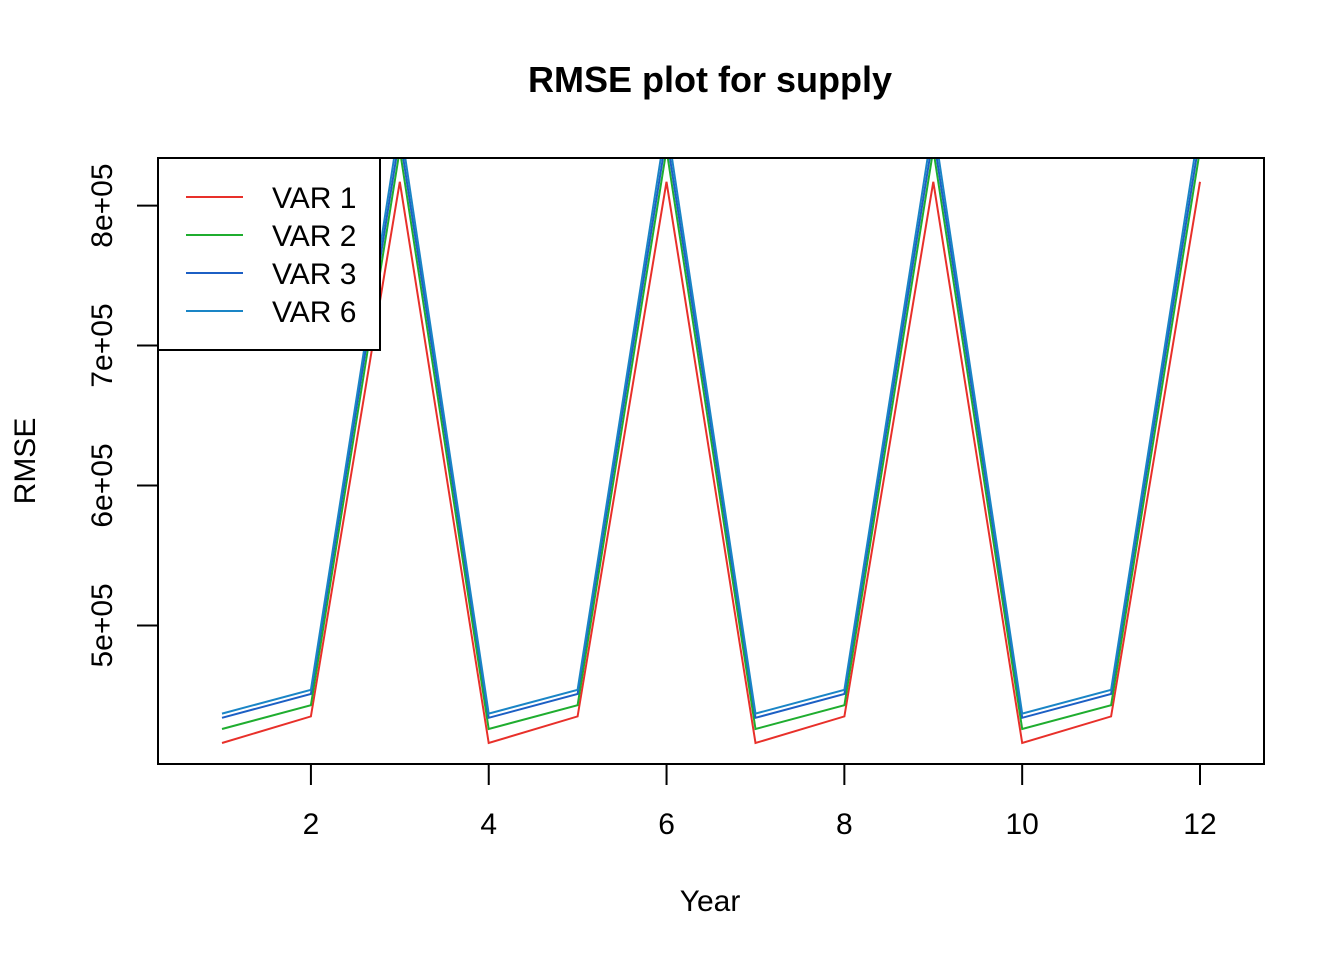  What do you see at coordinates (102, 205) in the screenshot?
I see `y-tick-label: 8e+05` at bounding box center [102, 205].